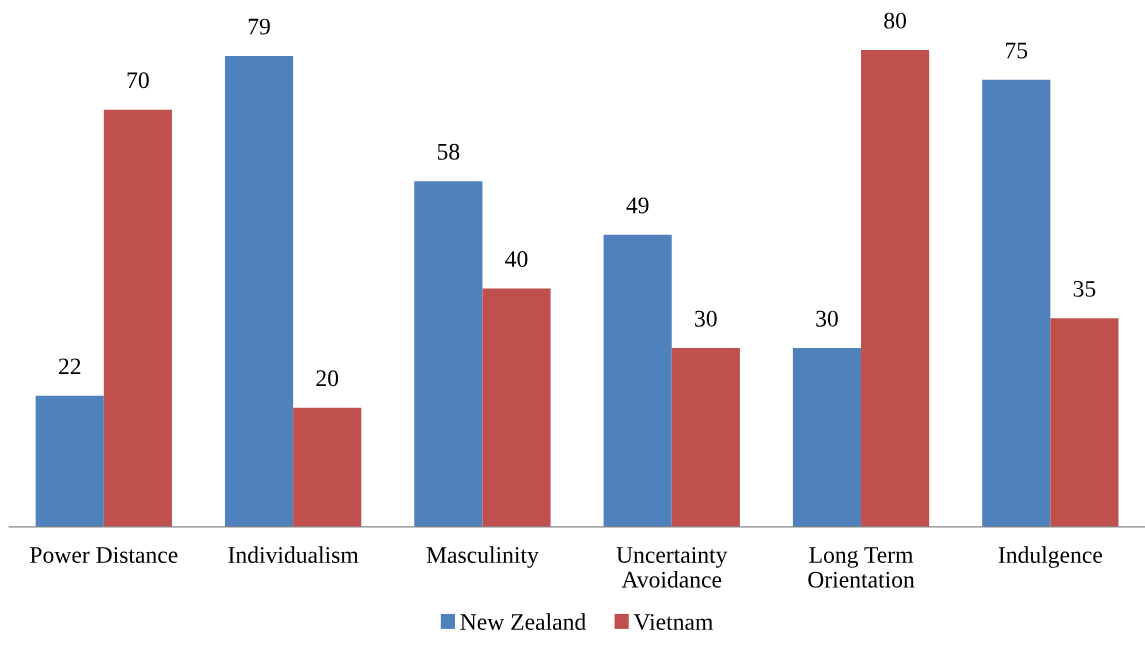 The width and height of the screenshot is (1145, 657). Describe the element at coordinates (448, 151) in the screenshot. I see `data-label: 58` at that location.